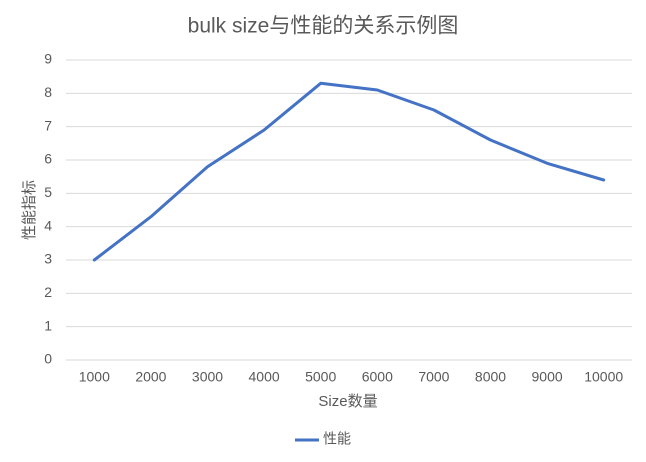 This screenshot has width=646, height=462. I want to click on y-tick-label: 9, so click(48, 59).